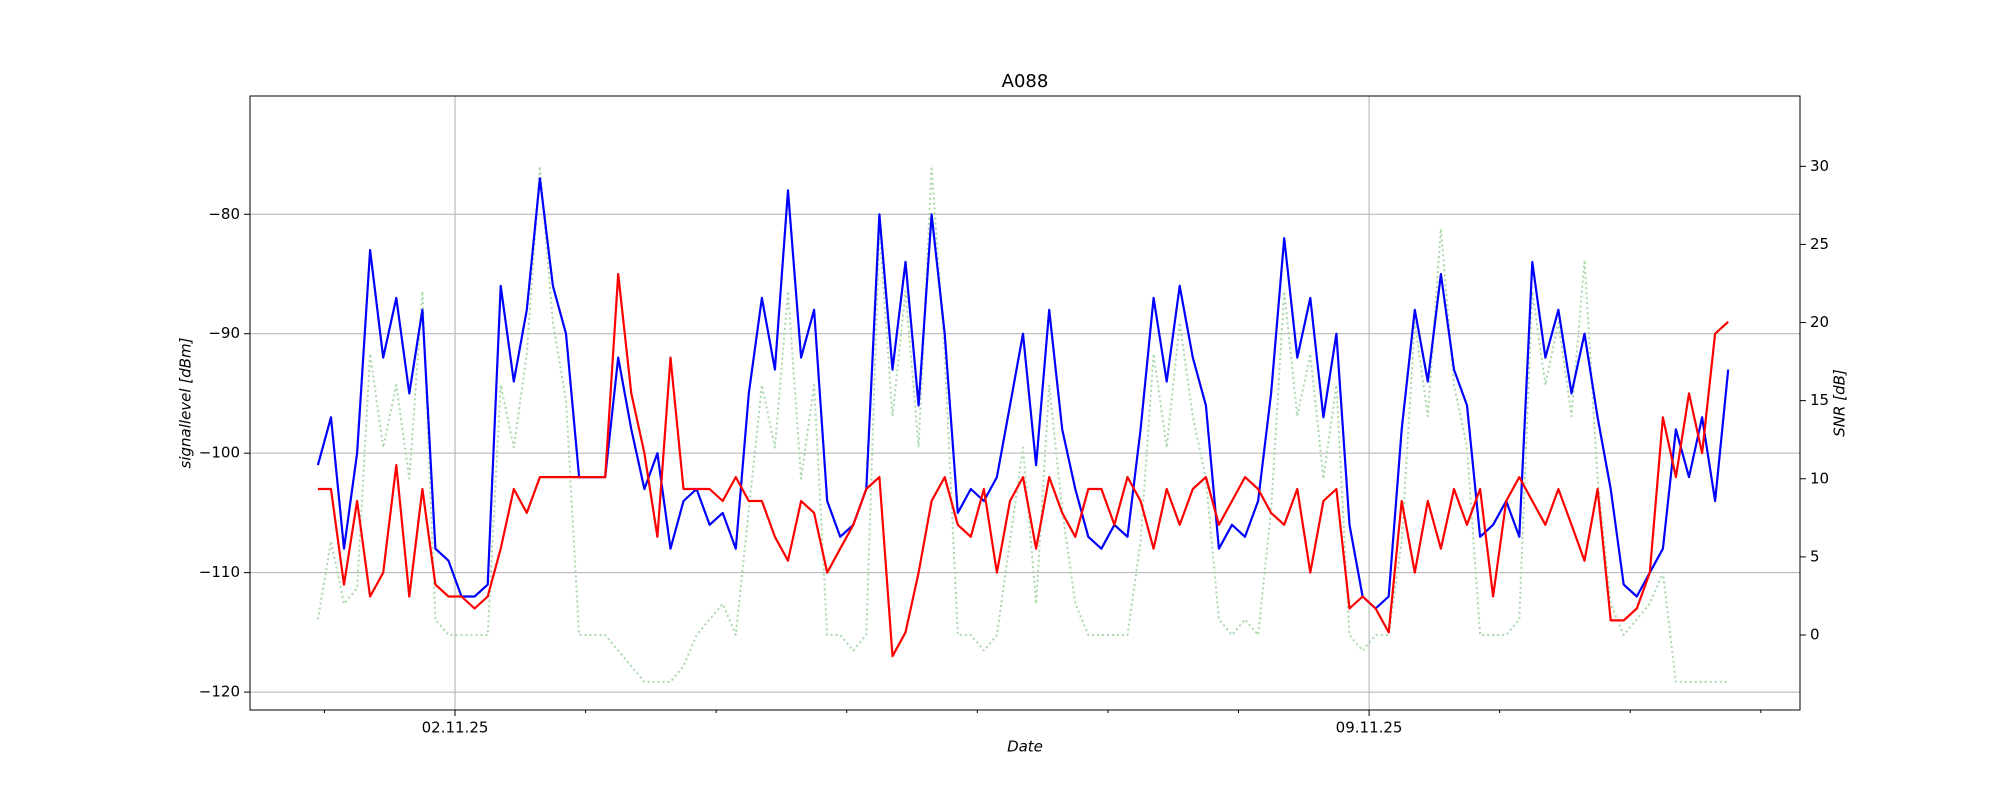  I want to click on y2-axis-label: SNR [dB], so click(1840, 403).